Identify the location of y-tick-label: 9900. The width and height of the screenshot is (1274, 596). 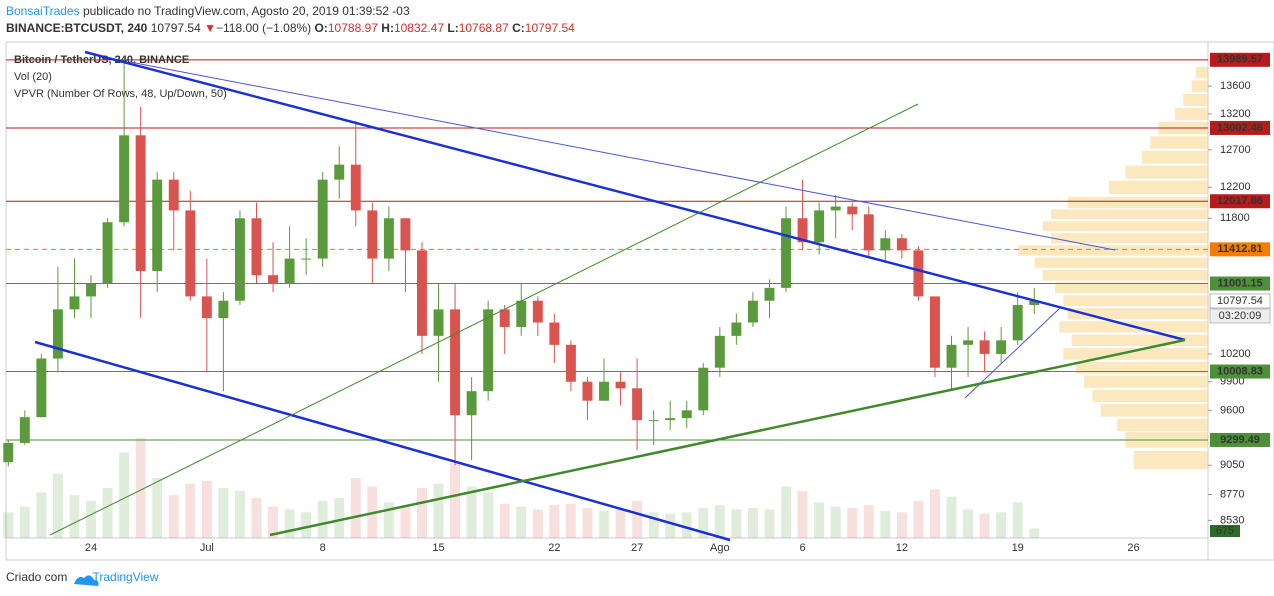
(1232, 382).